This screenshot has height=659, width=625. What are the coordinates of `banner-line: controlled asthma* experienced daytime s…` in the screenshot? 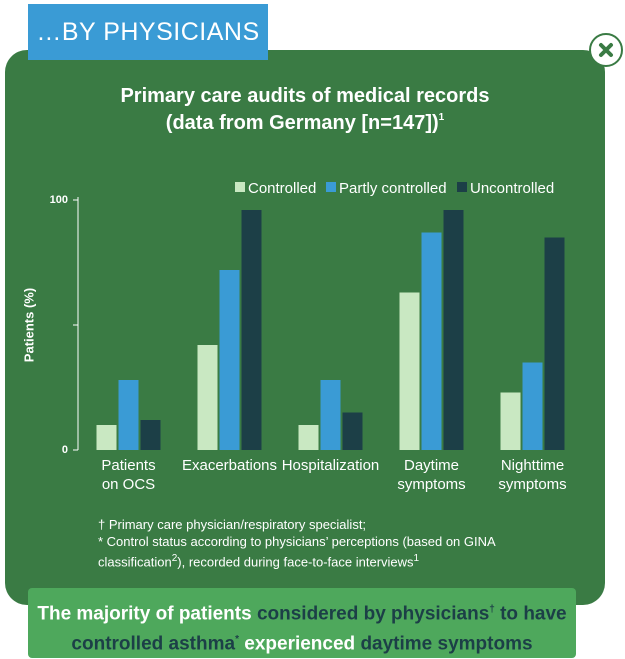 It's located at (302, 642).